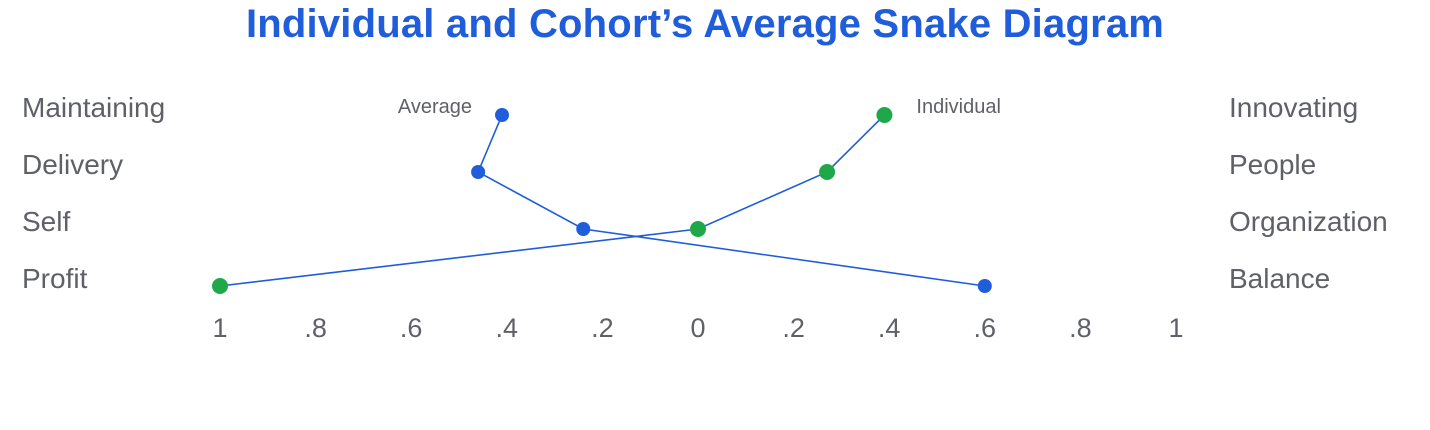 This screenshot has width=1430, height=430. What do you see at coordinates (435, 107) in the screenshot?
I see `average-series-label: Average` at bounding box center [435, 107].